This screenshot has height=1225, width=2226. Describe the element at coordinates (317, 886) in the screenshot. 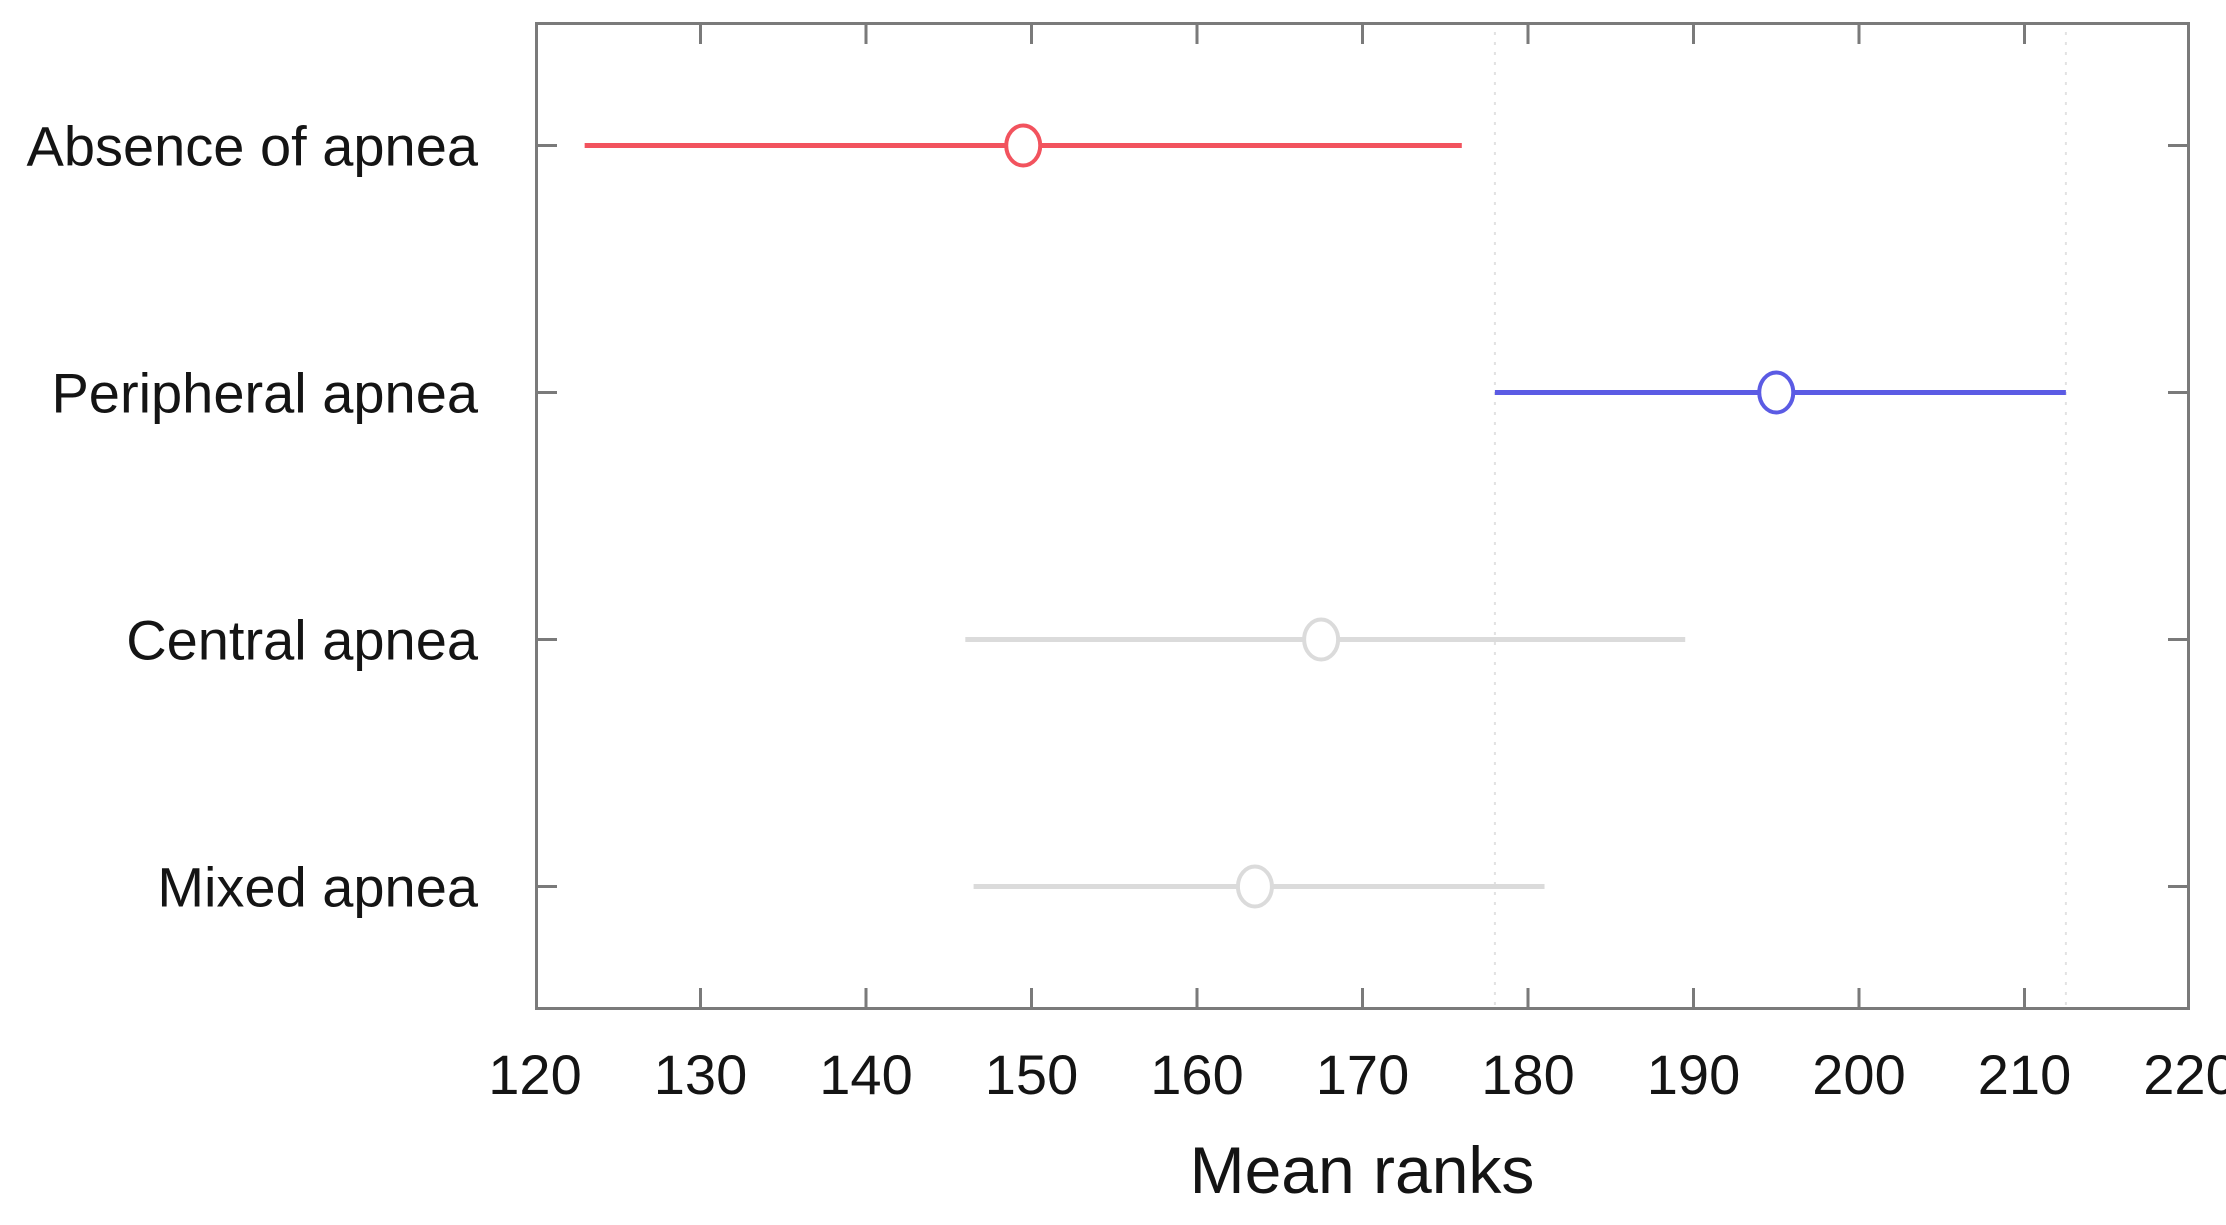

I see `y-tick-label-mixed-apnea: Mixed apnea` at that location.